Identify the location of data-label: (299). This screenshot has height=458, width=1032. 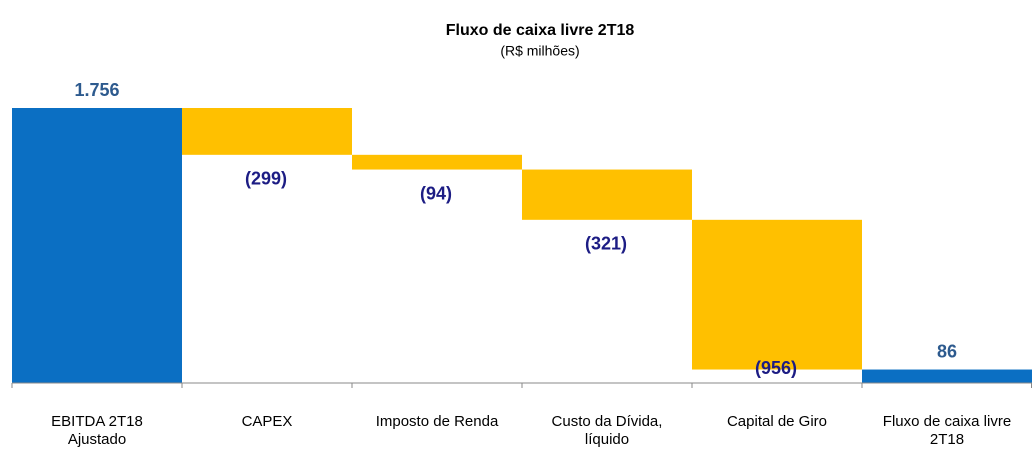
(266, 179).